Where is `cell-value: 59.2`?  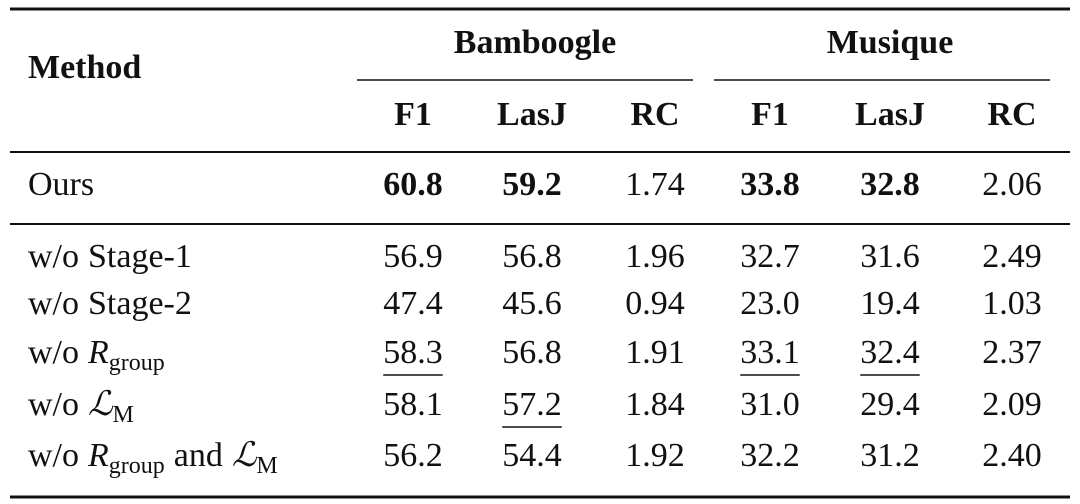 cell-value: 59.2 is located at coordinates (532, 184).